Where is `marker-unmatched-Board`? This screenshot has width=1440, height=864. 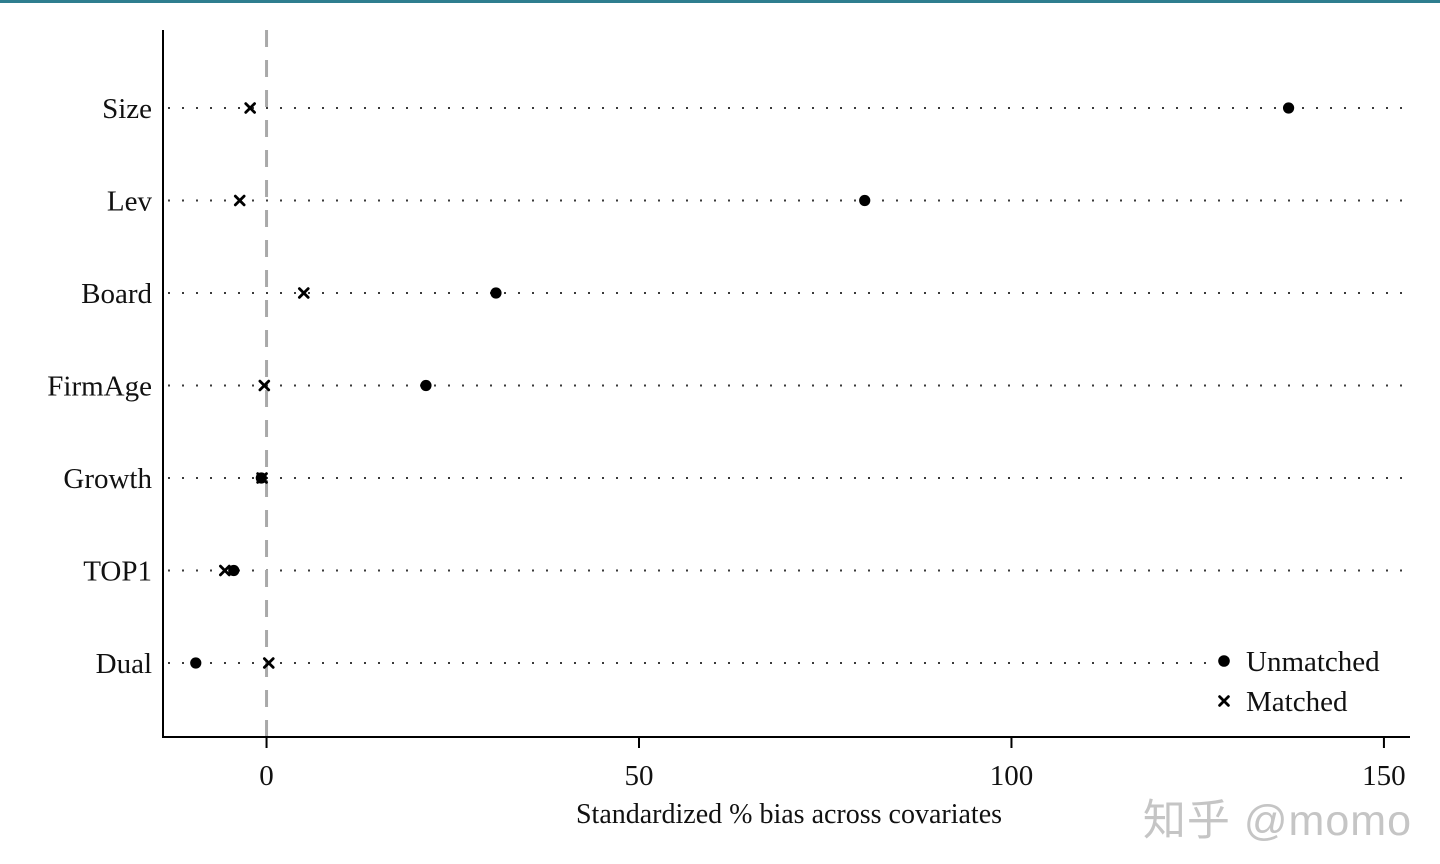
marker-unmatched-Board is located at coordinates (496, 293).